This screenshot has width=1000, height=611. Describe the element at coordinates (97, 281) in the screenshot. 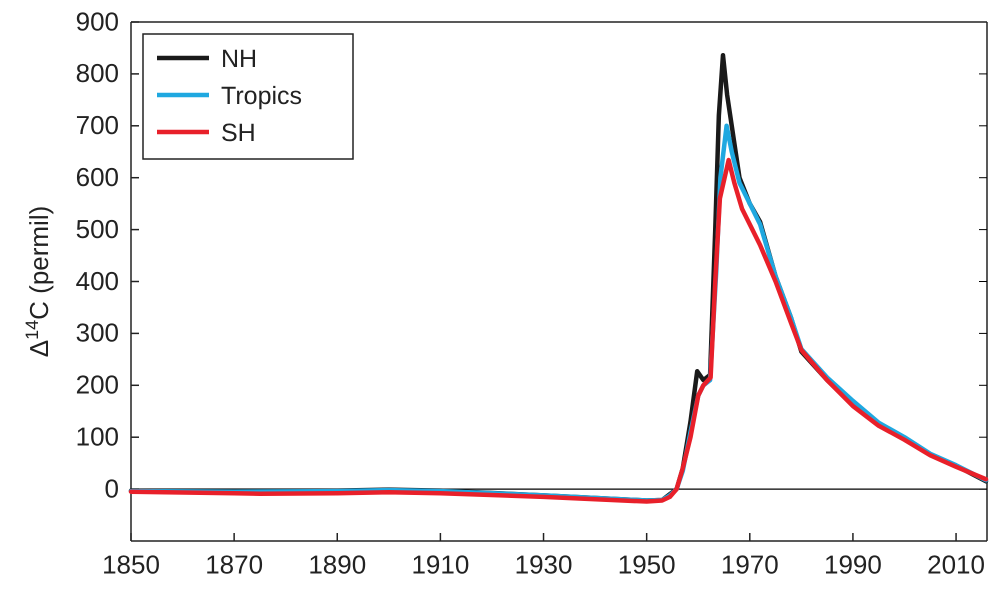

I see `y-tick-label: 400` at that location.